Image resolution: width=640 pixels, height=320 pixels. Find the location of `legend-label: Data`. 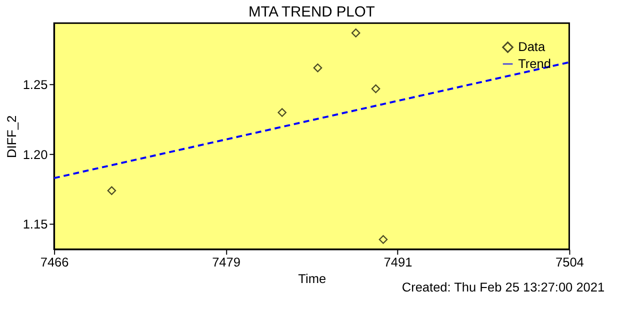

legend-label: Data is located at coordinates (532, 46).